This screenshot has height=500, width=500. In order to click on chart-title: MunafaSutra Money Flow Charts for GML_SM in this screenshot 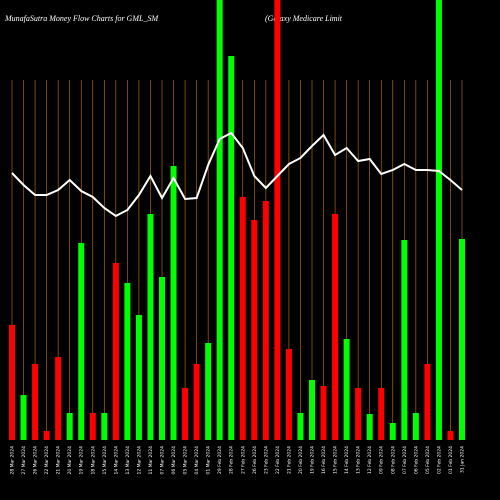, I will do `click(81, 18)`.